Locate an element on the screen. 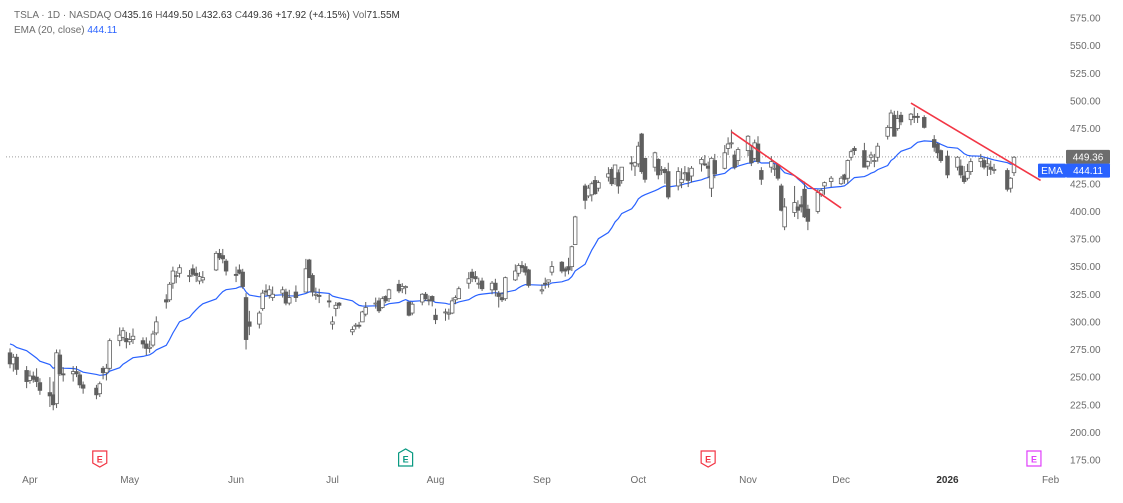  earnings-label: E is located at coordinates (100, 460).